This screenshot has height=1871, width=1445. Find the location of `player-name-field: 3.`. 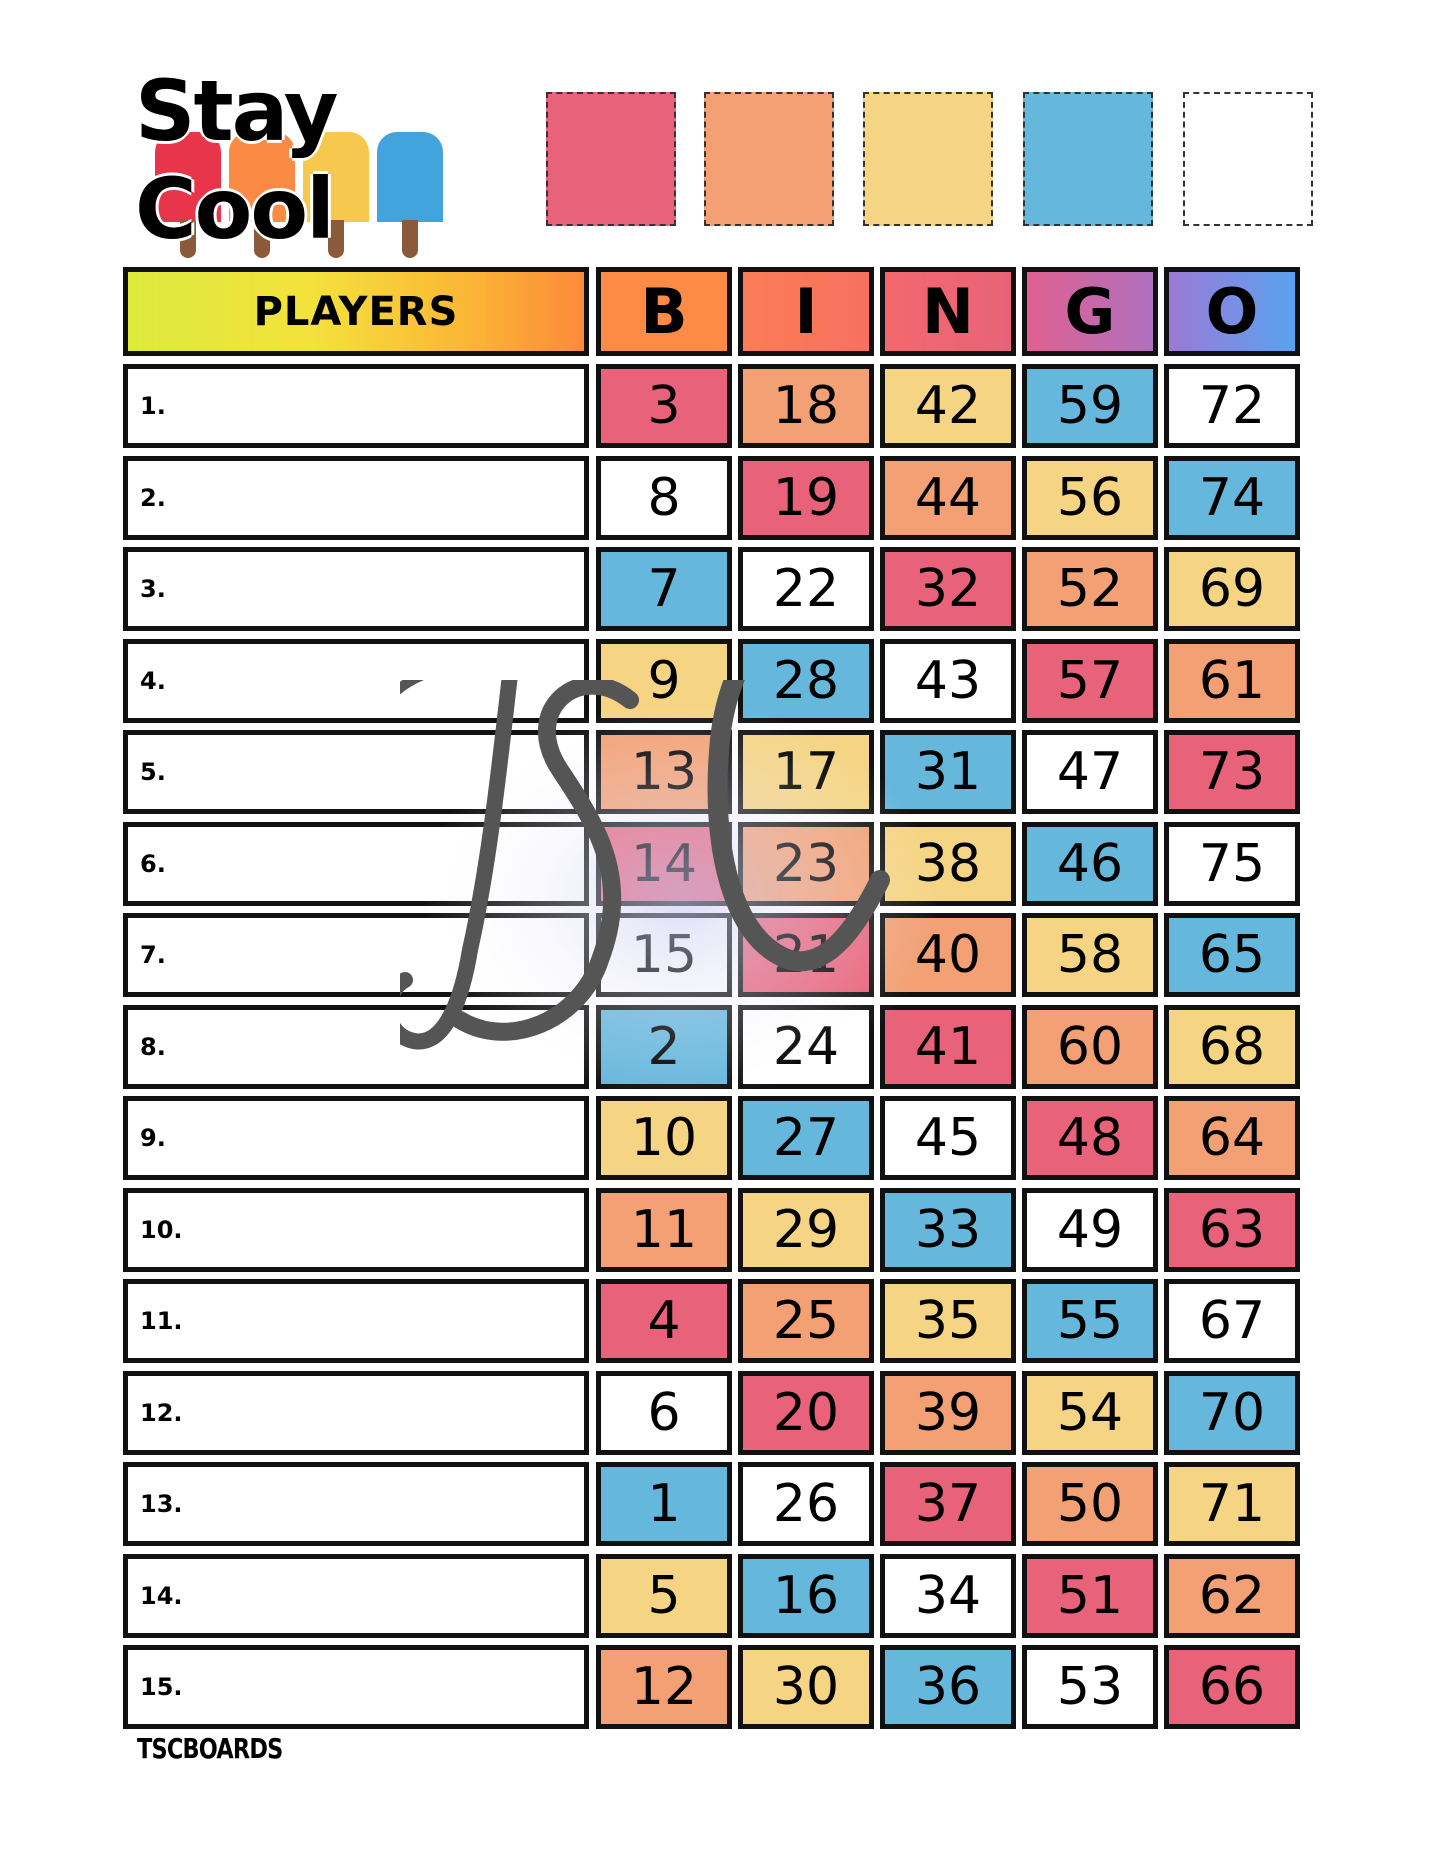

player-name-field: 3. is located at coordinates (356, 589).